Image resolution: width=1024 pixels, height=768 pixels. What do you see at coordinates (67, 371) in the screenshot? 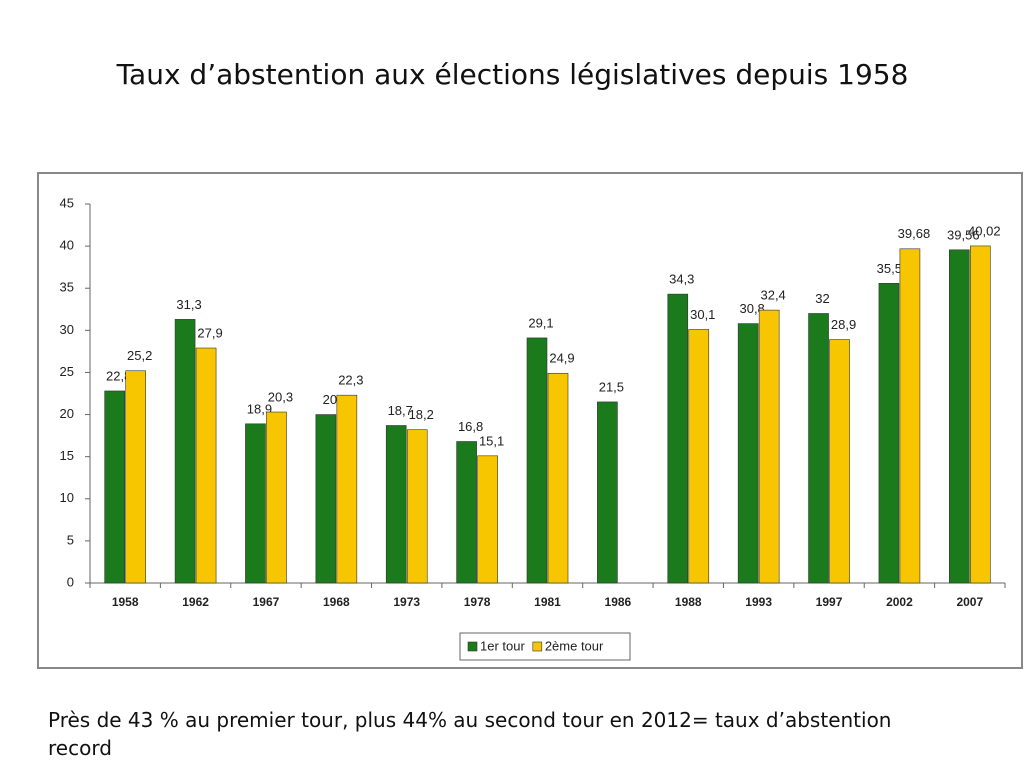
I see `y-tick-label: 25` at bounding box center [67, 371].